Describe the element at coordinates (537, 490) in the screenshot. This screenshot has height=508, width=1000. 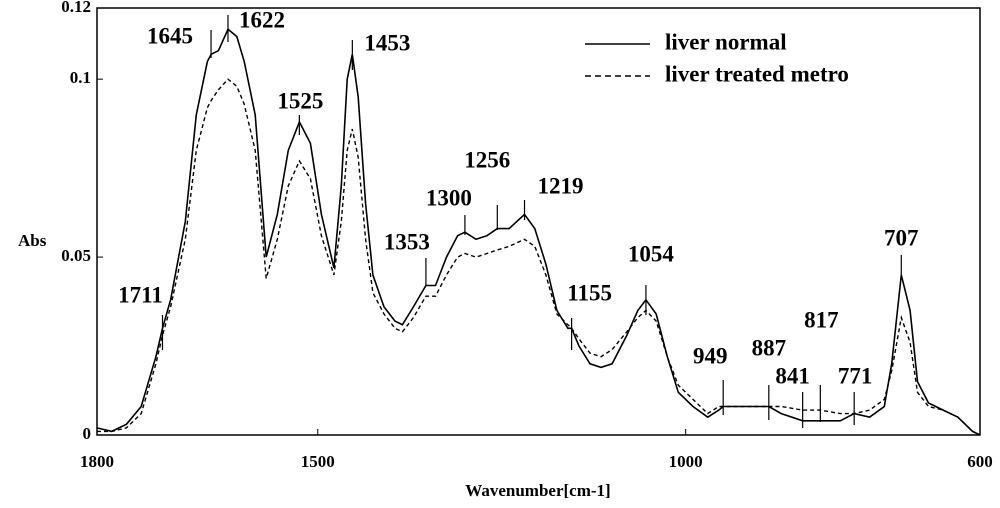
I see `x-axis-label: Wavenumber[cm-1]` at that location.